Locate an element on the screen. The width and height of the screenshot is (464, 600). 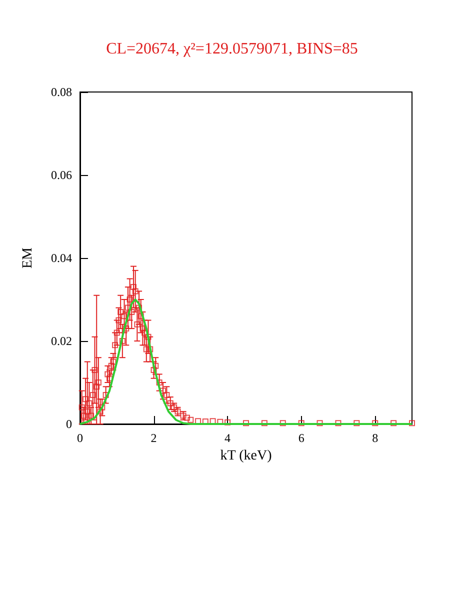
x-tick-label: 8 is located at coordinates (375, 438).